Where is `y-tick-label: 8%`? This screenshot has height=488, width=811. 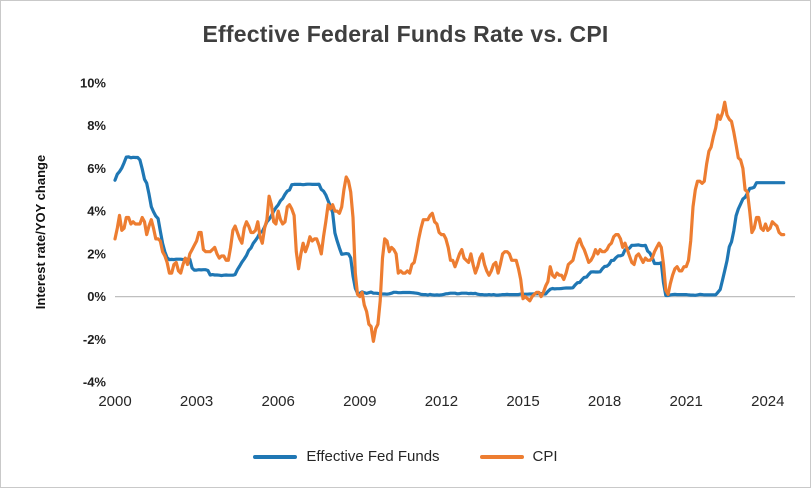 y-tick-label: 8% is located at coordinates (96, 125).